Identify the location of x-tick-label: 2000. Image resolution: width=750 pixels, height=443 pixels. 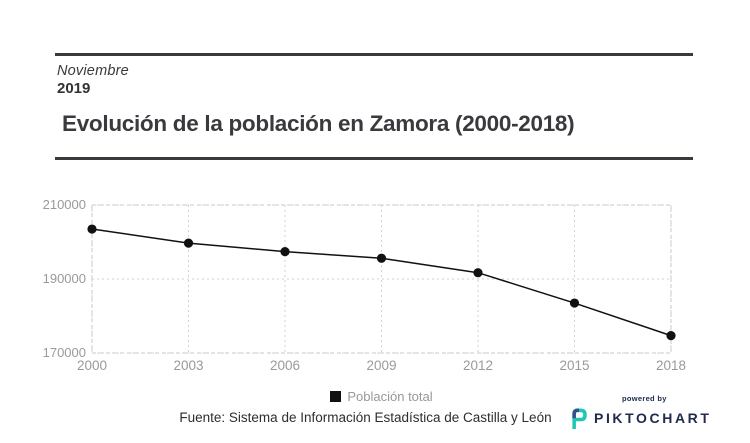
(92, 365).